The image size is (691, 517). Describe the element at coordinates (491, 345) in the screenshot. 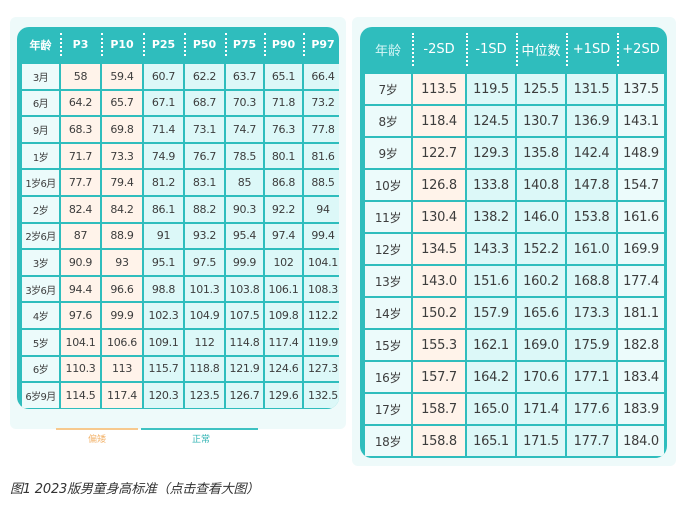

I see `value-cell-minus-1sd: 162.1` at that location.